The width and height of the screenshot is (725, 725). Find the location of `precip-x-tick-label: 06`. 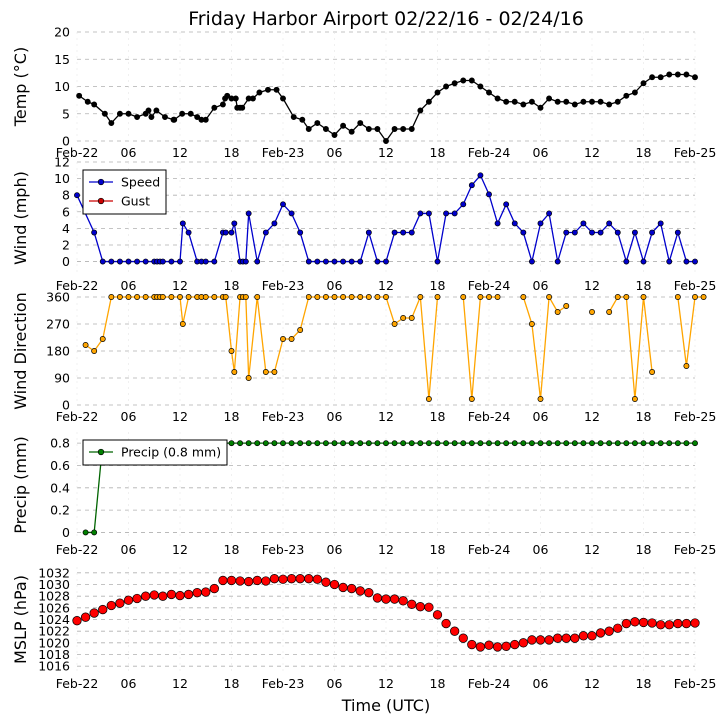

precip-x-tick-label: 06 is located at coordinates (541, 549).